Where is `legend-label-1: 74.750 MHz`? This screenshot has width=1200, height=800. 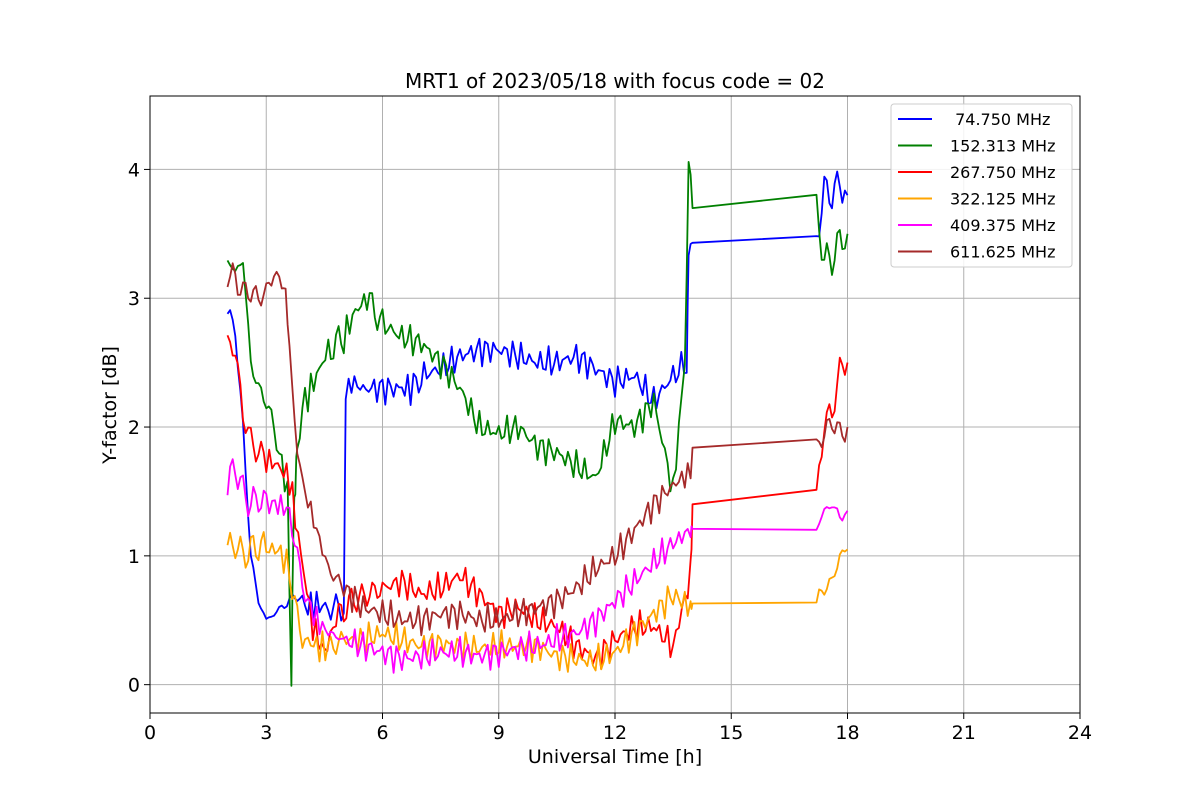 legend-label-1: 74.750 MHz is located at coordinates (1000, 119).